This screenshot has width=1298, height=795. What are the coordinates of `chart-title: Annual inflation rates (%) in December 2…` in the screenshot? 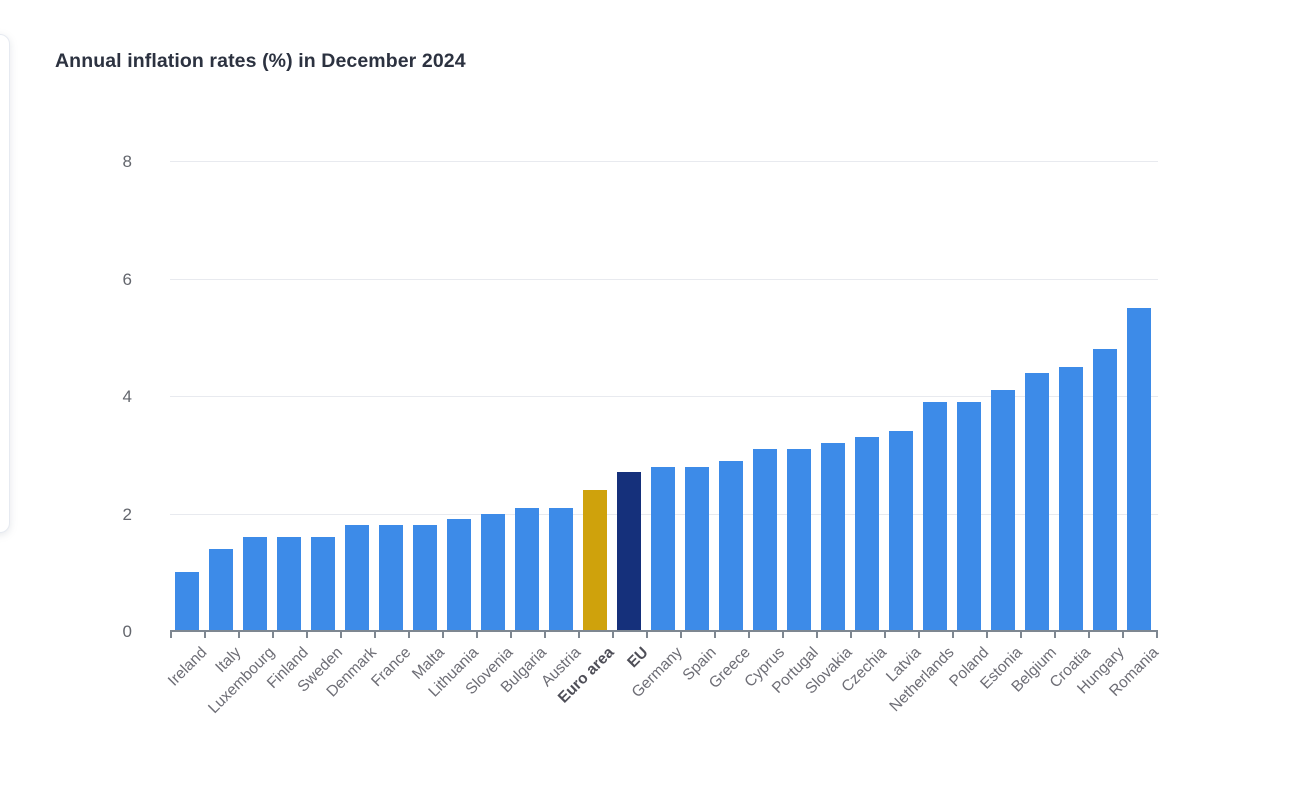 It's located at (260, 61).